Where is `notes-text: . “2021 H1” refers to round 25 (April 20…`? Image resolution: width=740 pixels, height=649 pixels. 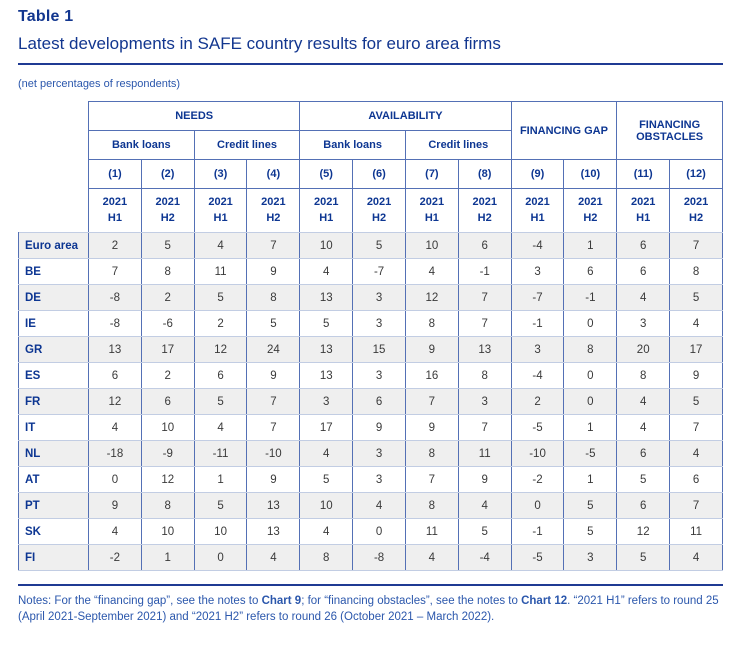
notes-text: . “2021 H1” refers to round 25 (April 20… is located at coordinates (368, 609).